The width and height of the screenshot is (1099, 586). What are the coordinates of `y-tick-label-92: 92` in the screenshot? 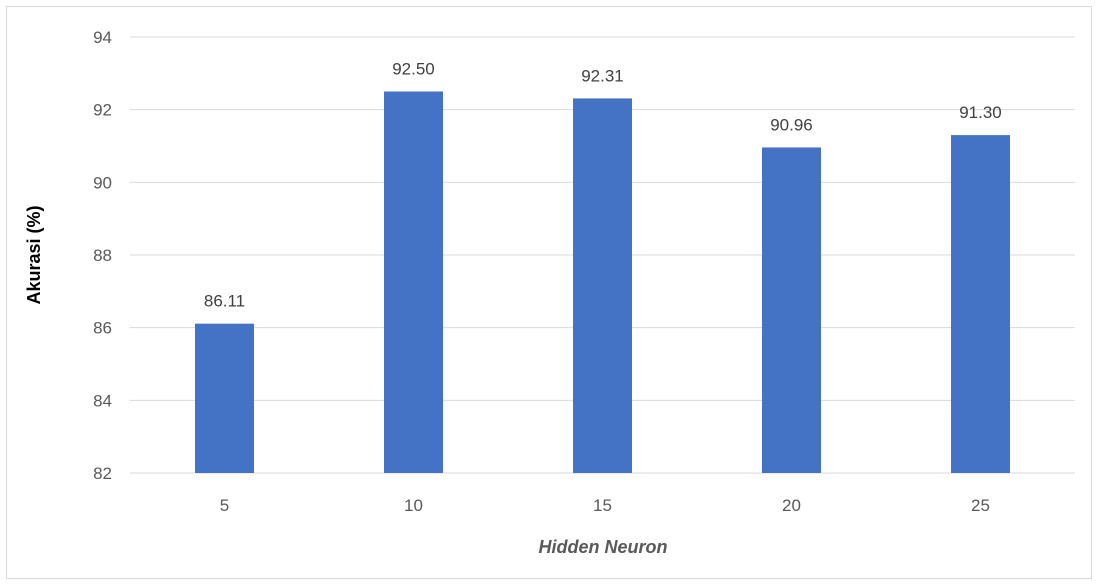 It's located at (102, 110).